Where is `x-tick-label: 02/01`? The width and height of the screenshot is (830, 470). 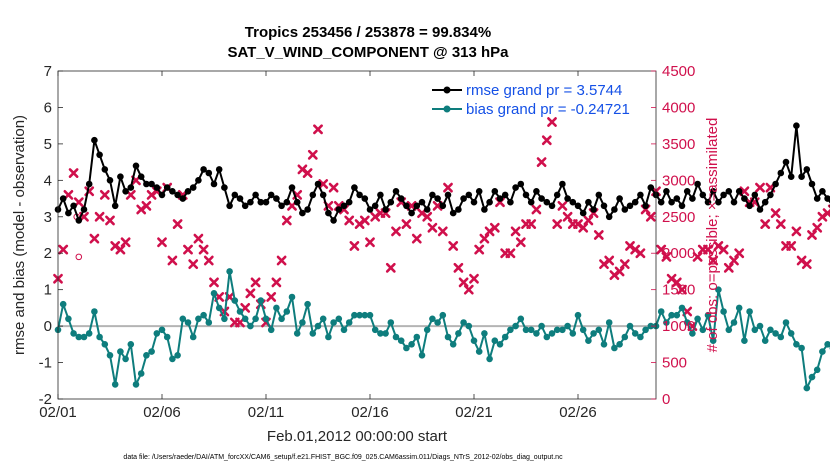 x-tick-label: 02/01 is located at coordinates (58, 412).